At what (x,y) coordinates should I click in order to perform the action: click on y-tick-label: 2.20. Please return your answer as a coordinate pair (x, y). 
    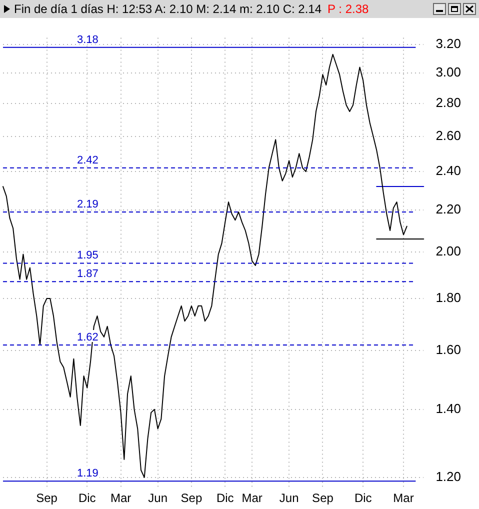
    Looking at the image, I should click on (449, 209).